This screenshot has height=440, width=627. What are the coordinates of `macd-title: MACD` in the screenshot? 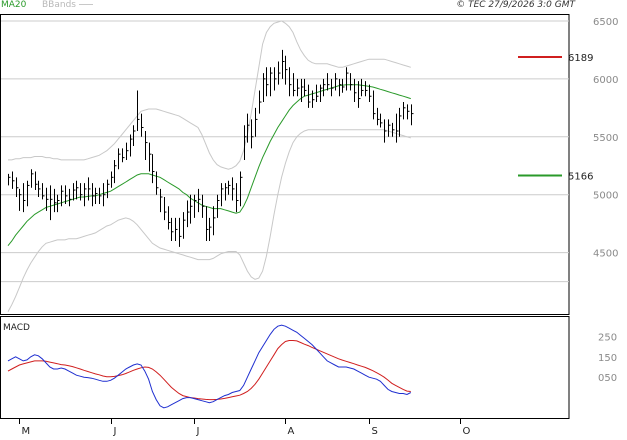 It's located at (16, 328).